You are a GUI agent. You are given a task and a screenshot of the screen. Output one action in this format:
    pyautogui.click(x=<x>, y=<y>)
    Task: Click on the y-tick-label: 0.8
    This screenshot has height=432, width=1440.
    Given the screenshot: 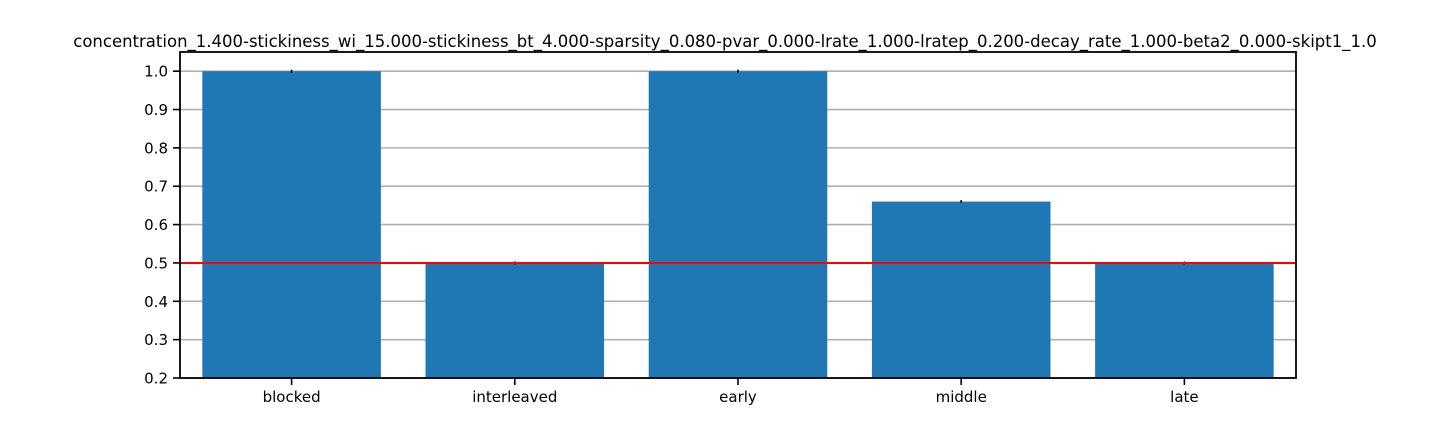 What is the action you would take?
    pyautogui.click(x=156, y=148)
    